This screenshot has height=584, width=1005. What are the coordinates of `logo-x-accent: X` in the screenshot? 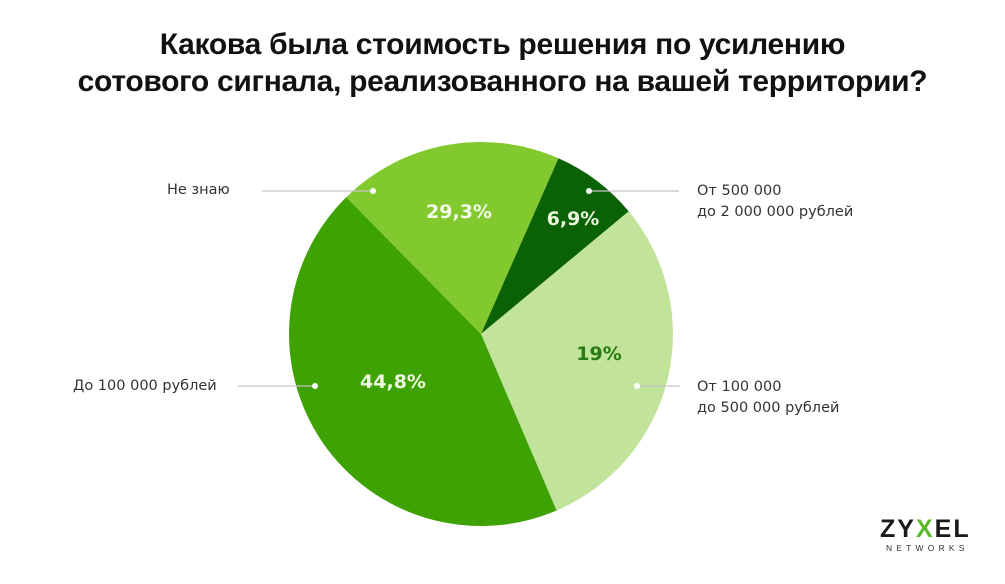 It's located at (925, 529).